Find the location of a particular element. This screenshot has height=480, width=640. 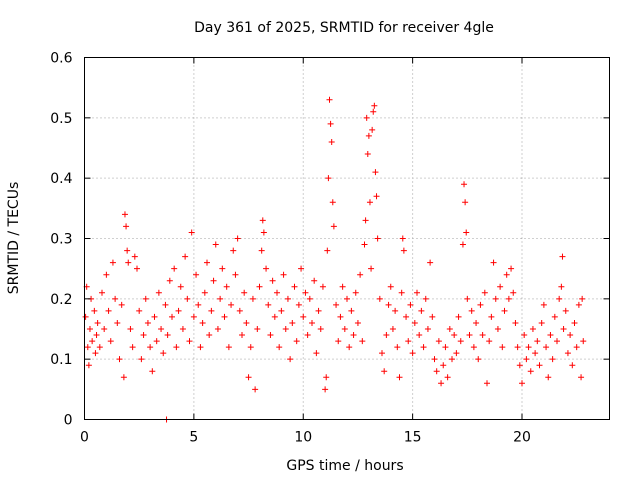

y-tick-label: 0.5 is located at coordinates (61, 119).